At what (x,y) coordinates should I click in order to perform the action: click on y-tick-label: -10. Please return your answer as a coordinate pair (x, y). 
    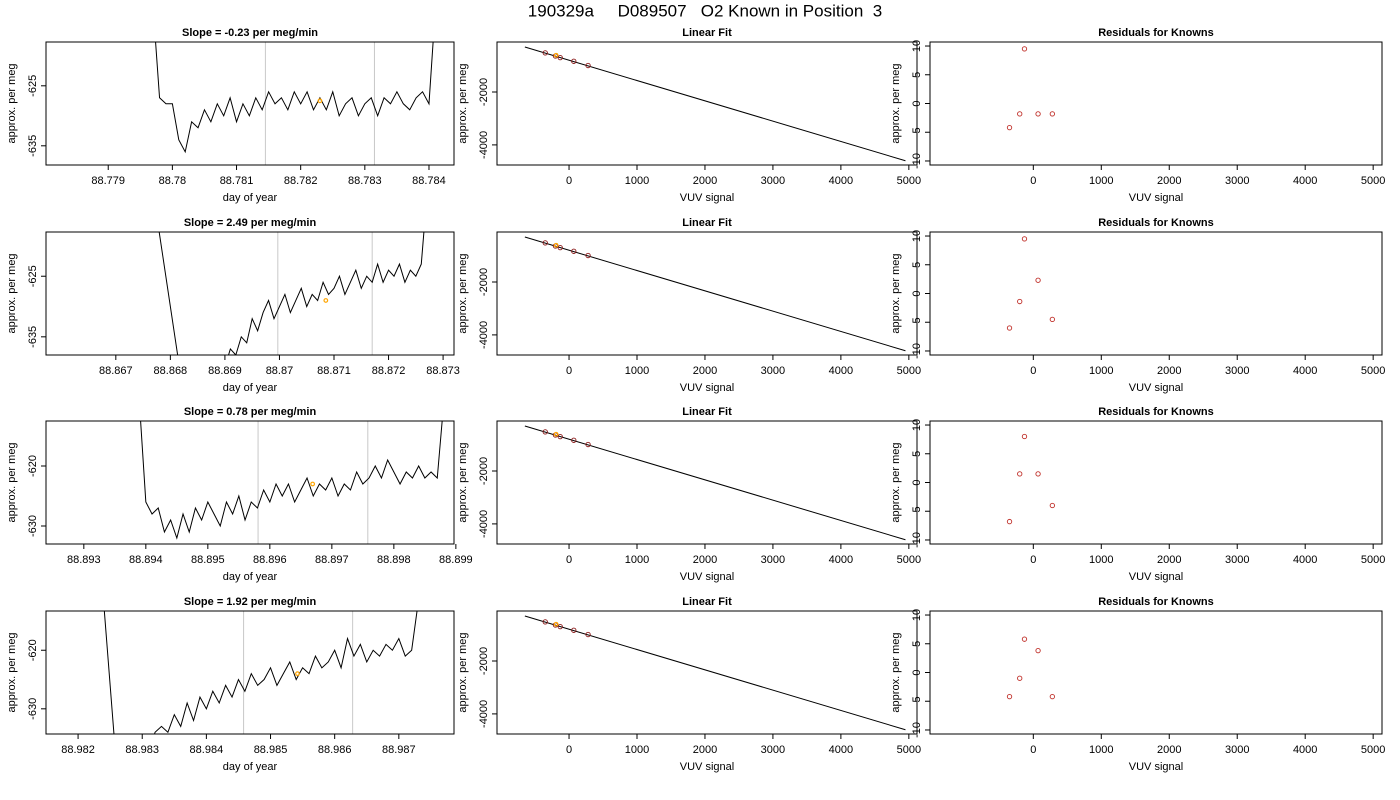
    Looking at the image, I should click on (917, 730).